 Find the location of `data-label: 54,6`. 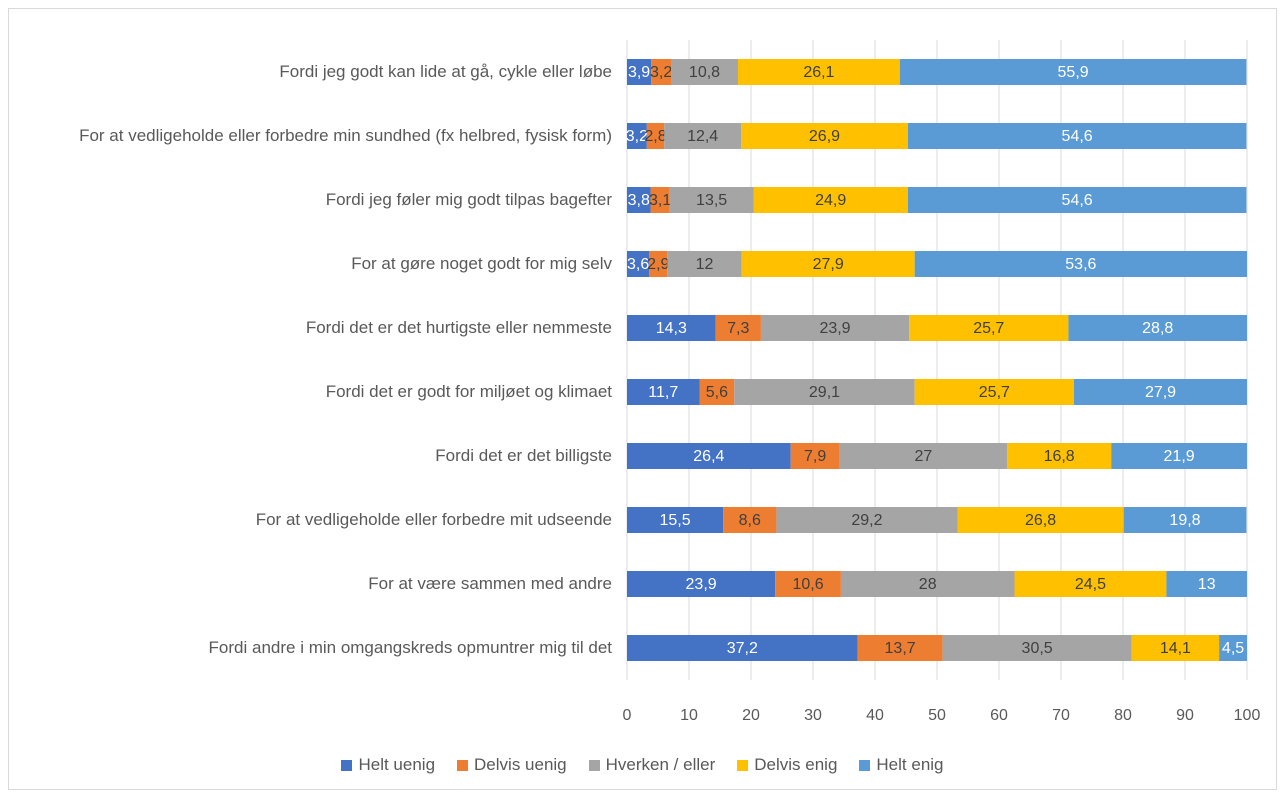

data-label: 54,6 is located at coordinates (1077, 200).